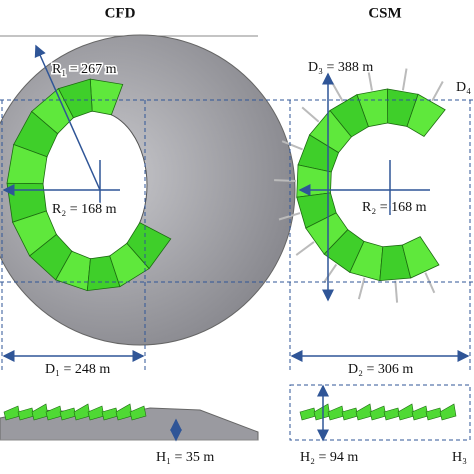 This screenshot has width=474, height=474. What do you see at coordinates (380, 369) in the screenshot?
I see `label-d2: D₂ = 306 m` at bounding box center [380, 369].